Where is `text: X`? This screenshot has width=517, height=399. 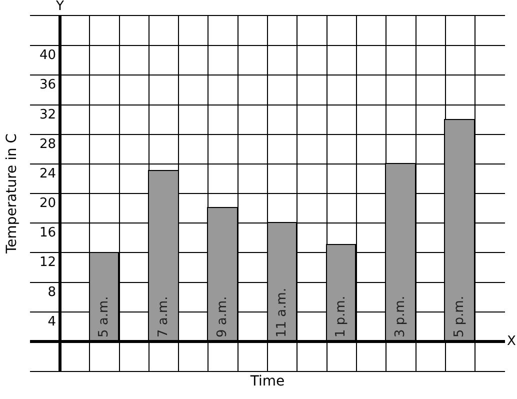
text: X is located at coordinates (511, 341).